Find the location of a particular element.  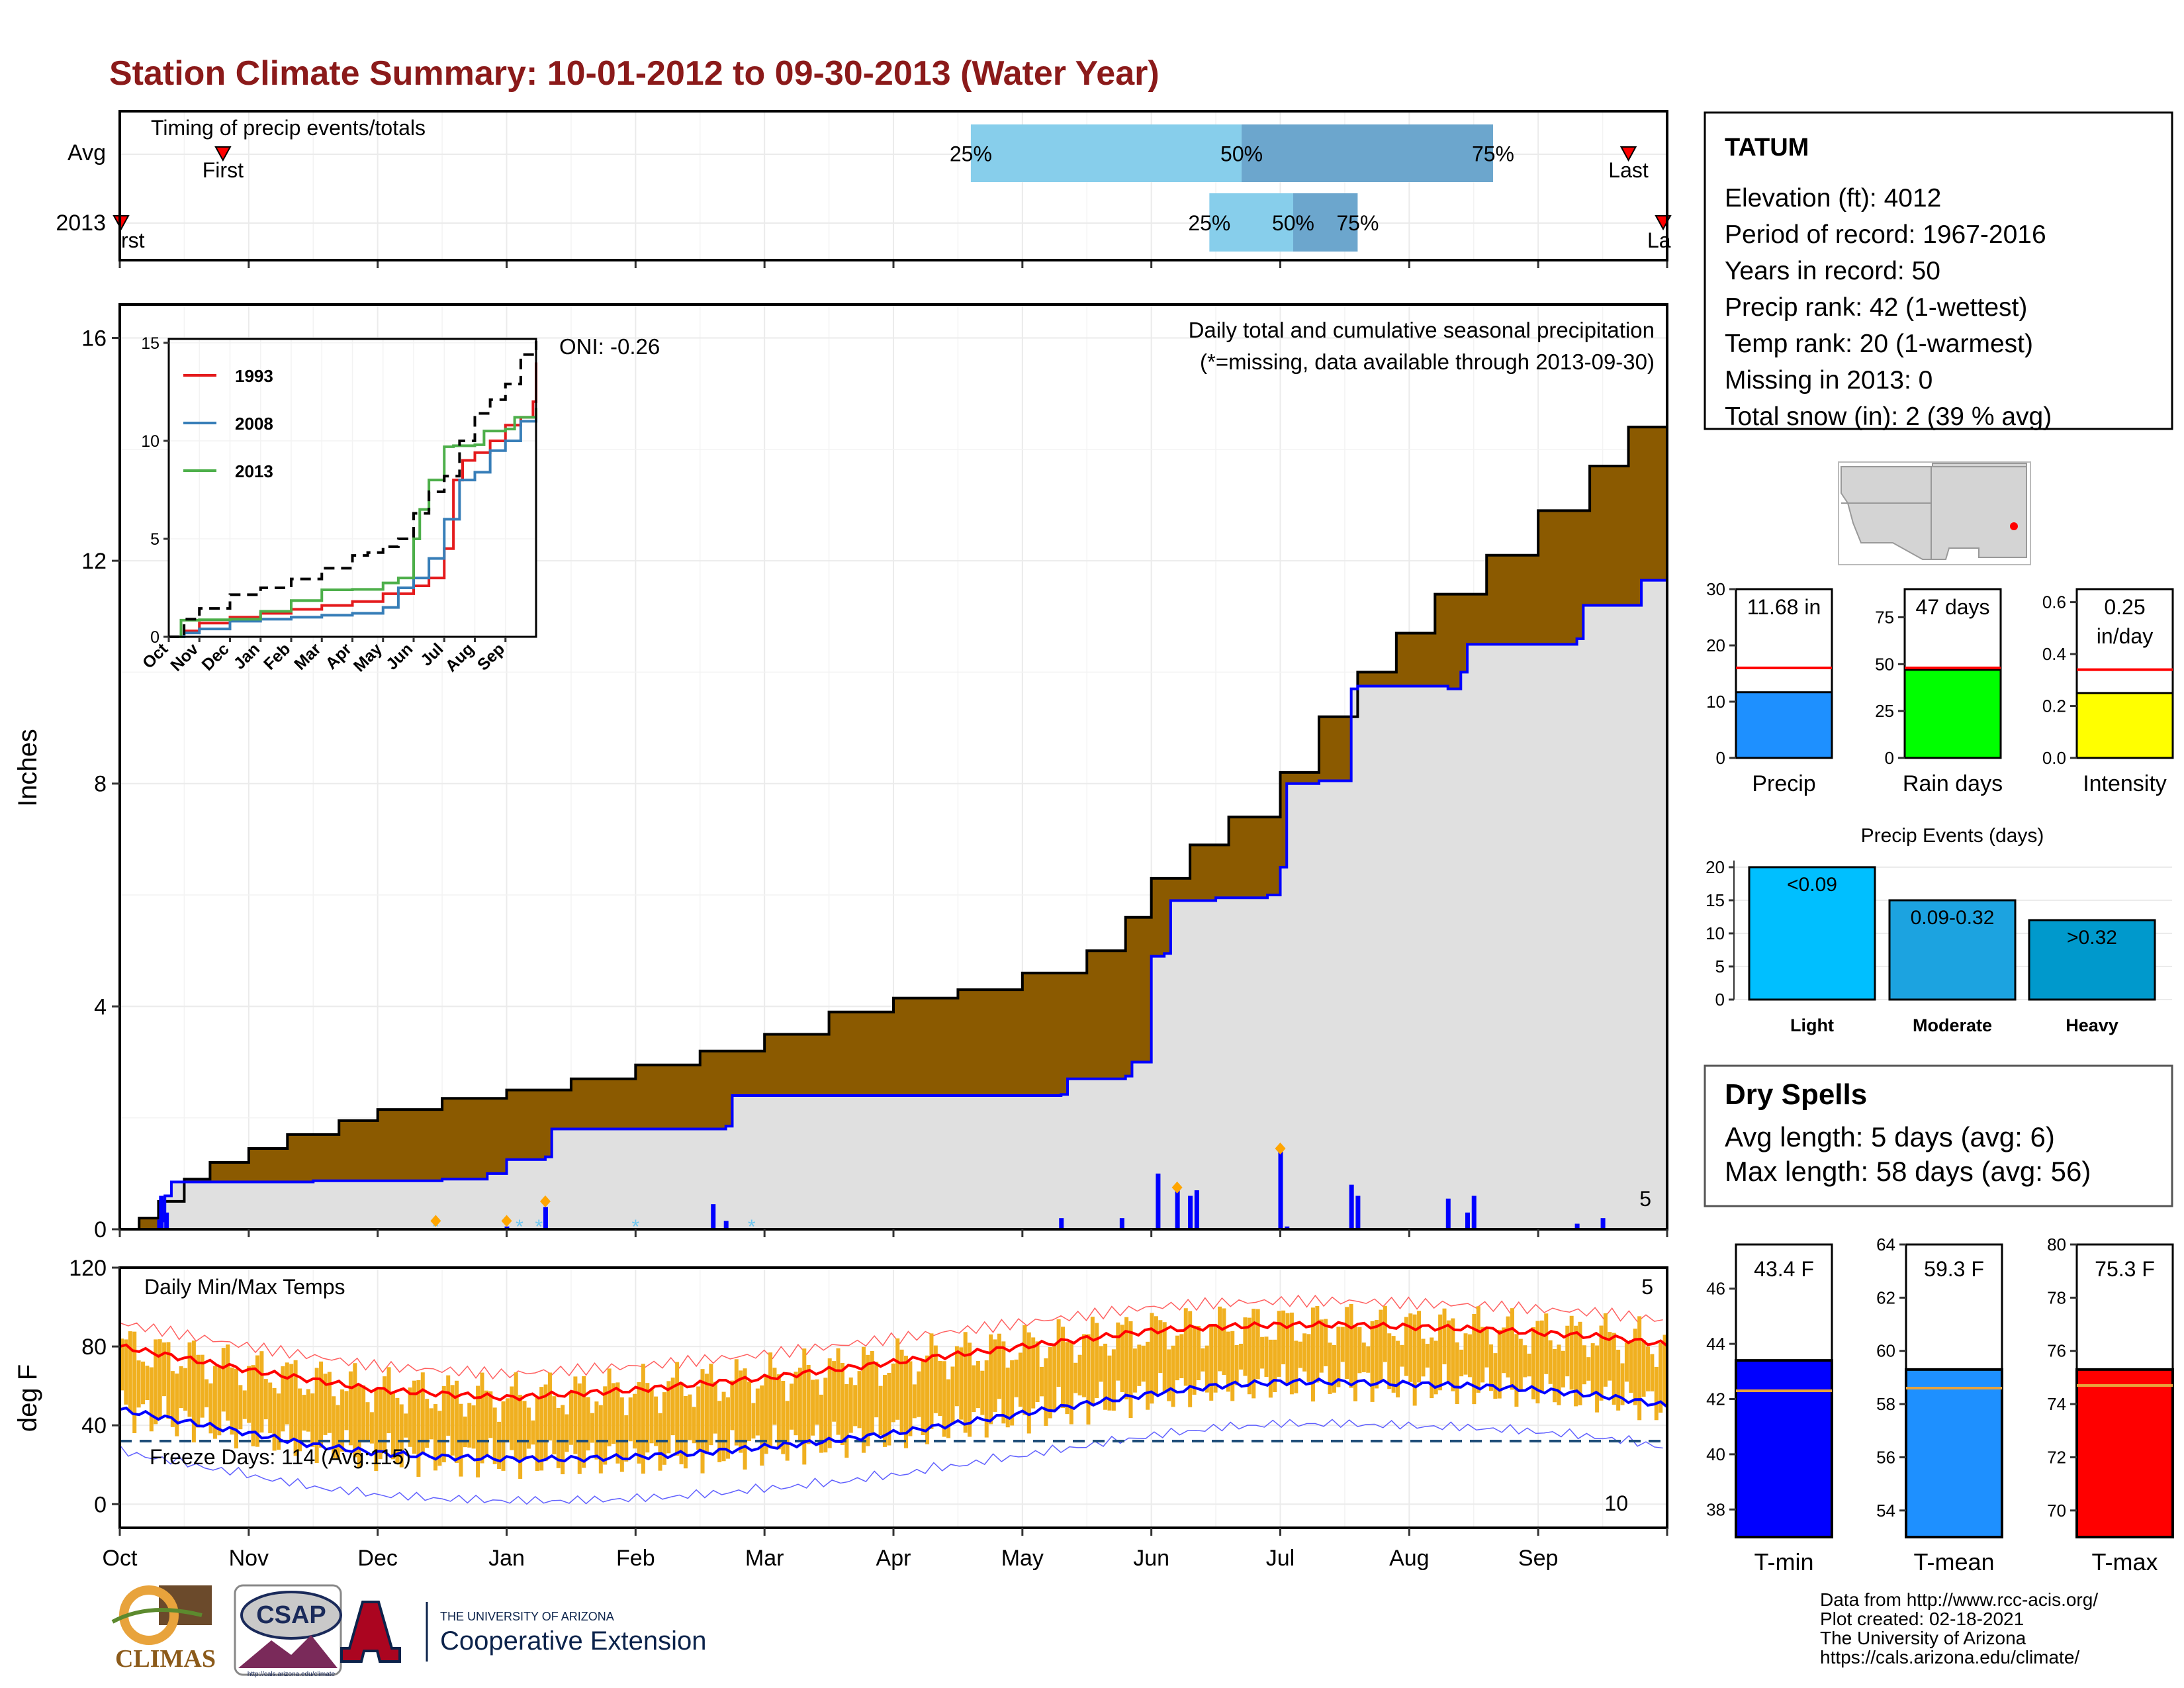

month-label: Nov is located at coordinates (249, 1558).